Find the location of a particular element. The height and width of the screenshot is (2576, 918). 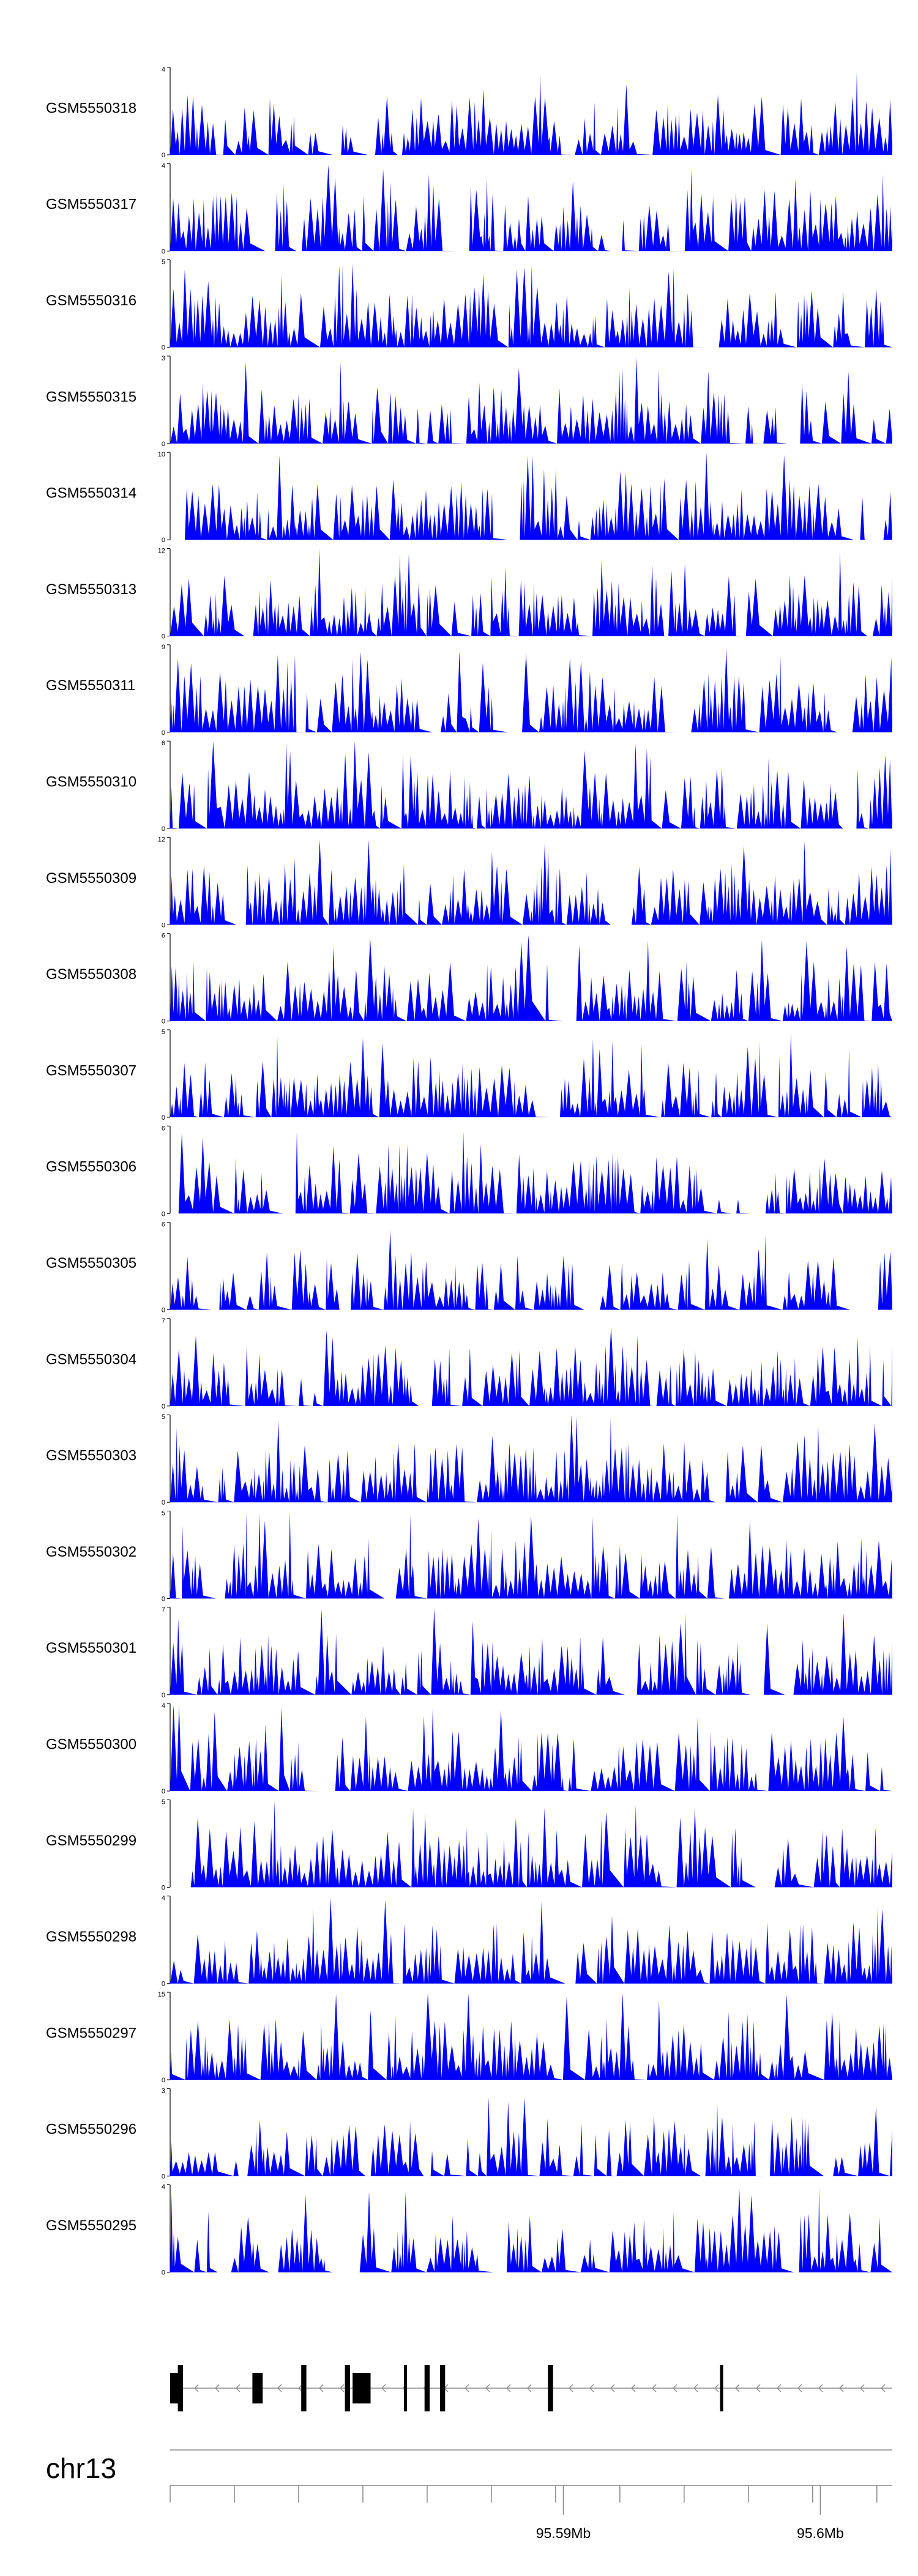

track-GSM5550313: GSM5550313 12 0 is located at coordinates (469, 594).